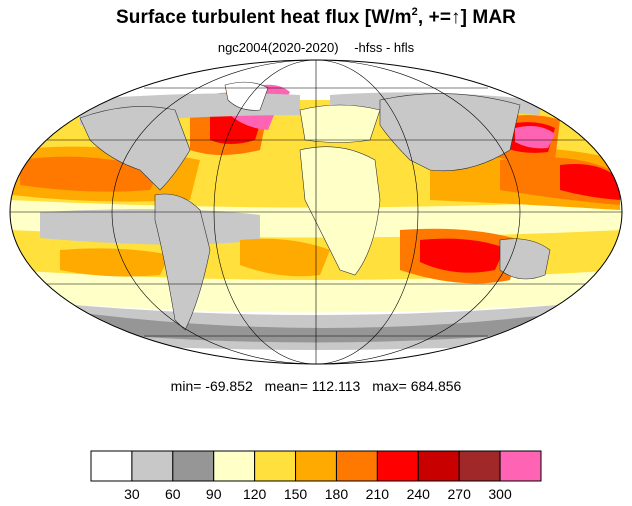  What do you see at coordinates (417, 386) in the screenshot?
I see `max-value: max= 684.856` at bounding box center [417, 386].